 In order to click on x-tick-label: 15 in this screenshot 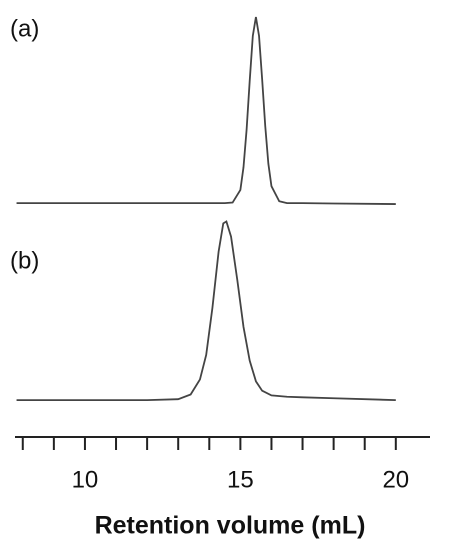, I will do `click(240, 479)`.